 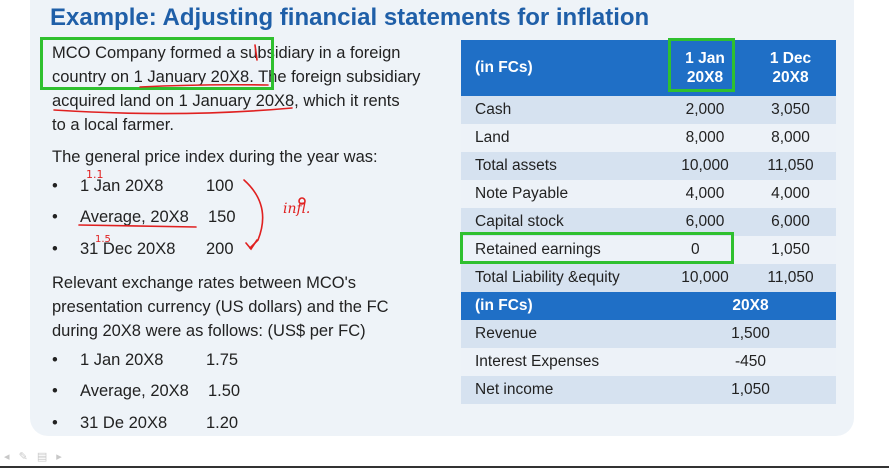 What do you see at coordinates (705, 222) in the screenshot?
I see `row-value-jan: 6,000` at bounding box center [705, 222].